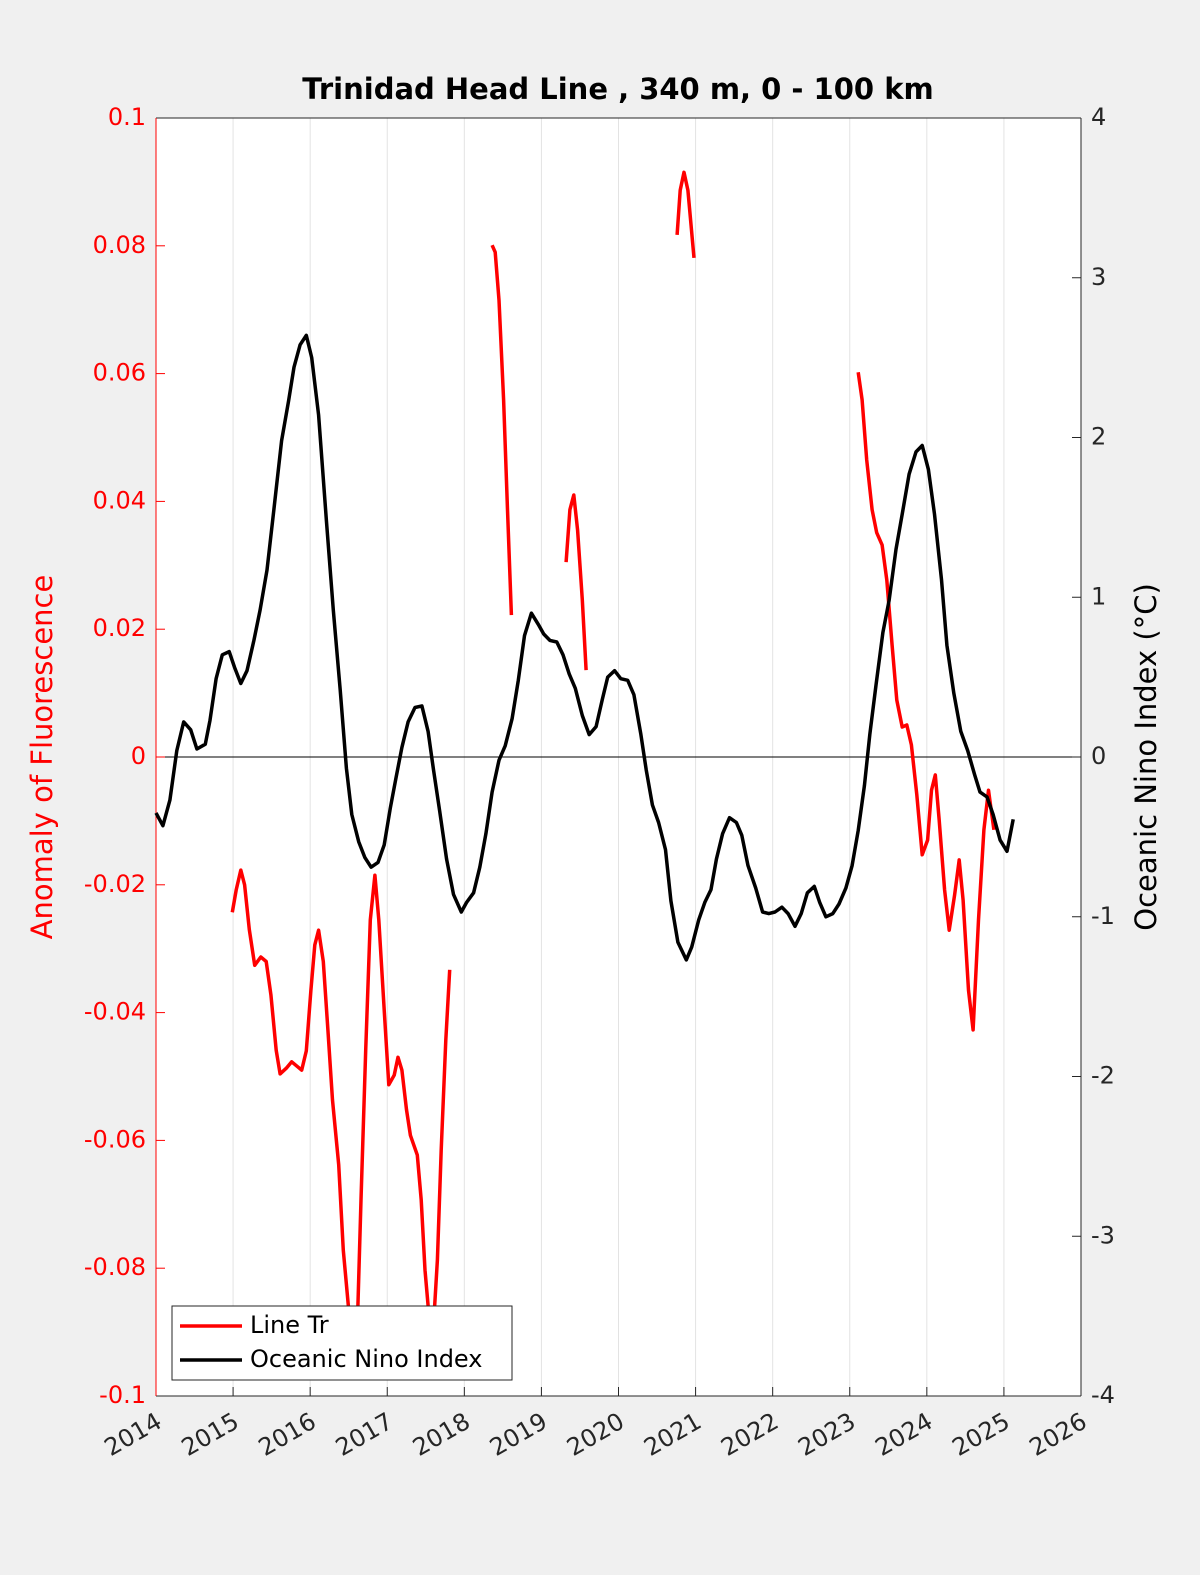 The width and height of the screenshot is (1200, 1575). What do you see at coordinates (1098, 596) in the screenshot?
I see `y2-tick-label: 1` at bounding box center [1098, 596].